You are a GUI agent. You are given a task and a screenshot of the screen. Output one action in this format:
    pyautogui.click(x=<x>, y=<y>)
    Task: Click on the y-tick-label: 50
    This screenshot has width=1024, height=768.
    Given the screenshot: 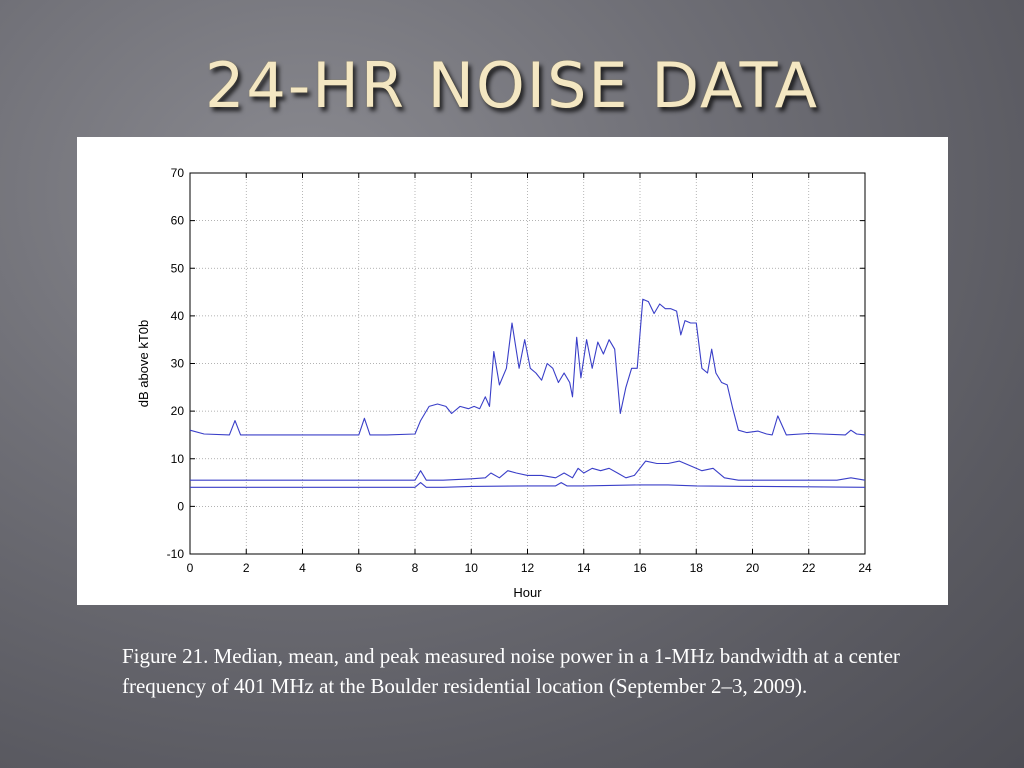 What is the action you would take?
    pyautogui.click(x=178, y=268)
    